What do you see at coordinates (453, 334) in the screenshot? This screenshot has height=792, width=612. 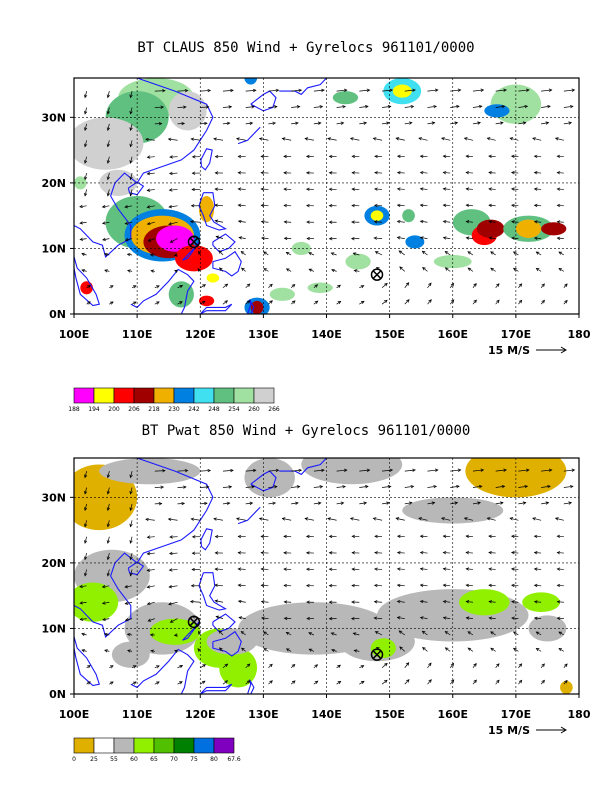 I see `x-tick-label: 160E` at bounding box center [453, 334].